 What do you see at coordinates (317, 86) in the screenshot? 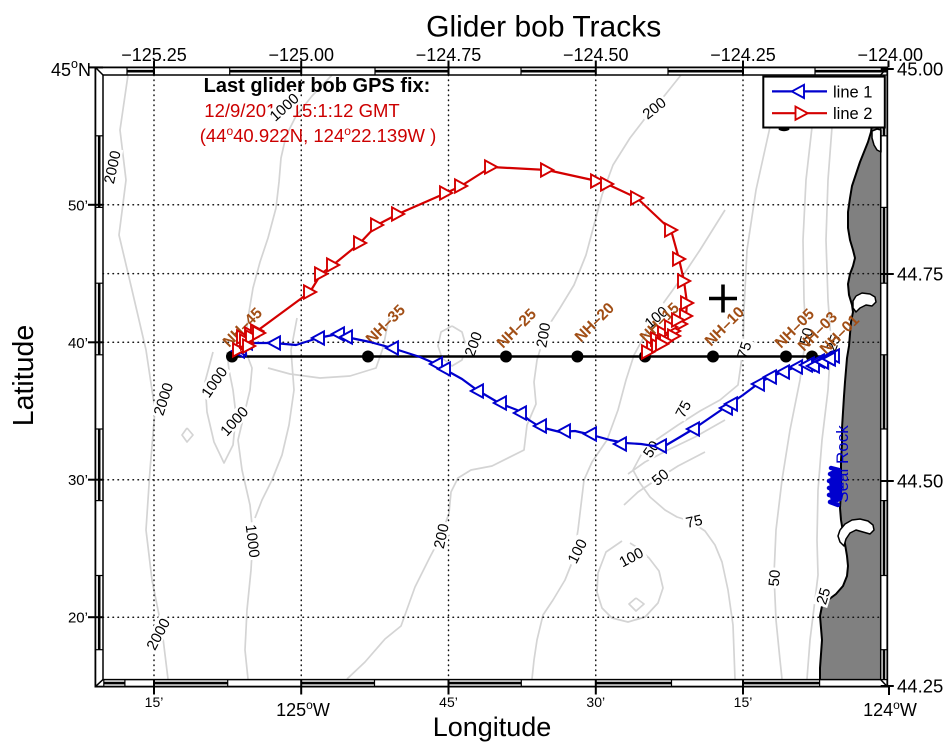
I see `svg-text: Last glider bob GPS fix:` at bounding box center [317, 86].